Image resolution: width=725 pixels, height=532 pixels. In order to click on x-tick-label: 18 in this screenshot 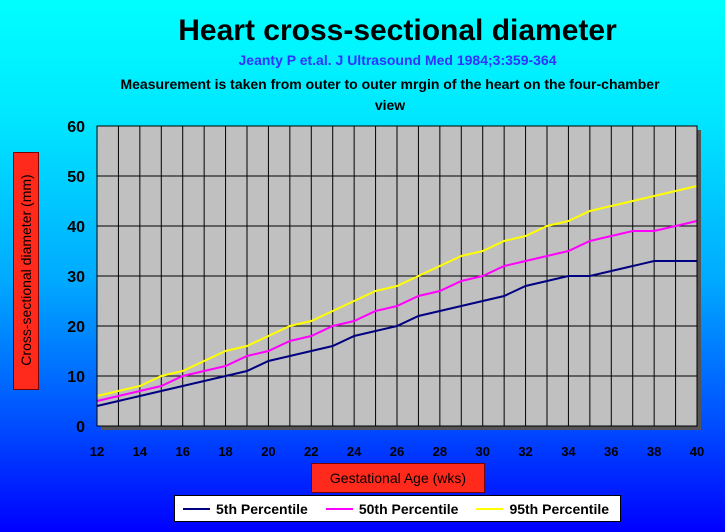, I will do `click(225, 451)`.